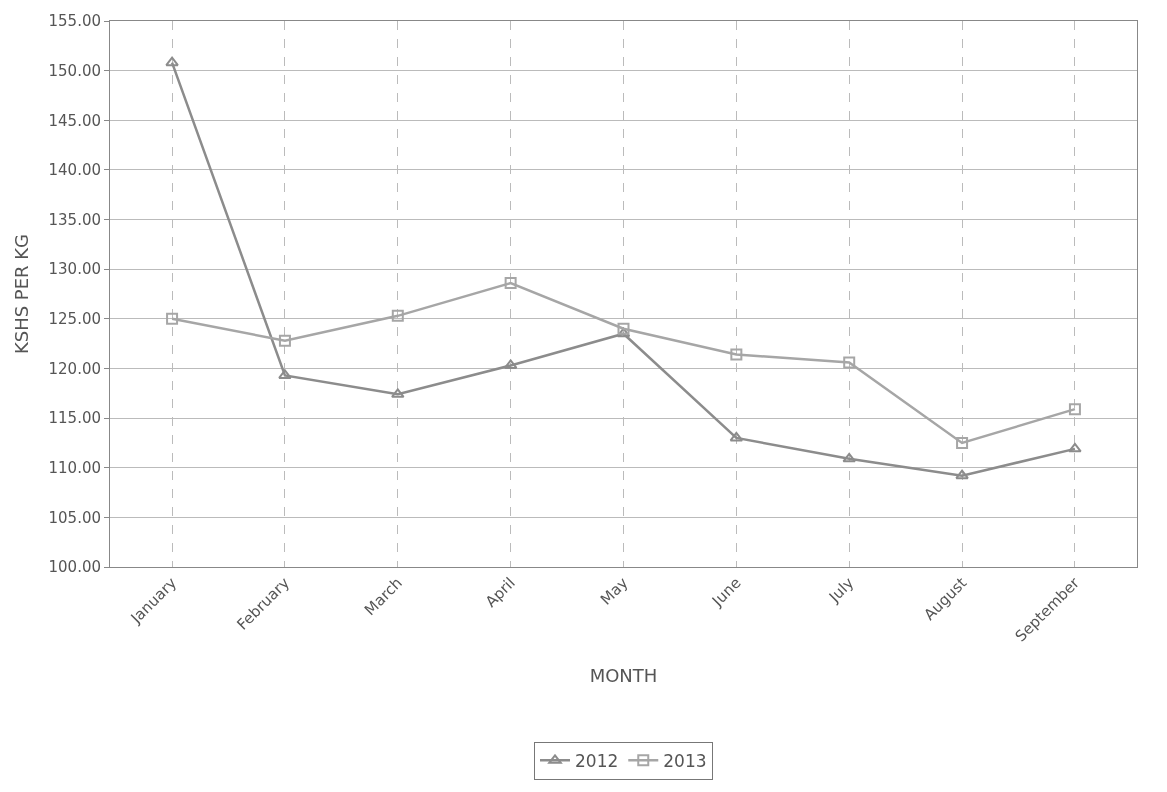  What do you see at coordinates (74, 70) in the screenshot?
I see `y-tick-label: 150.00` at bounding box center [74, 70].